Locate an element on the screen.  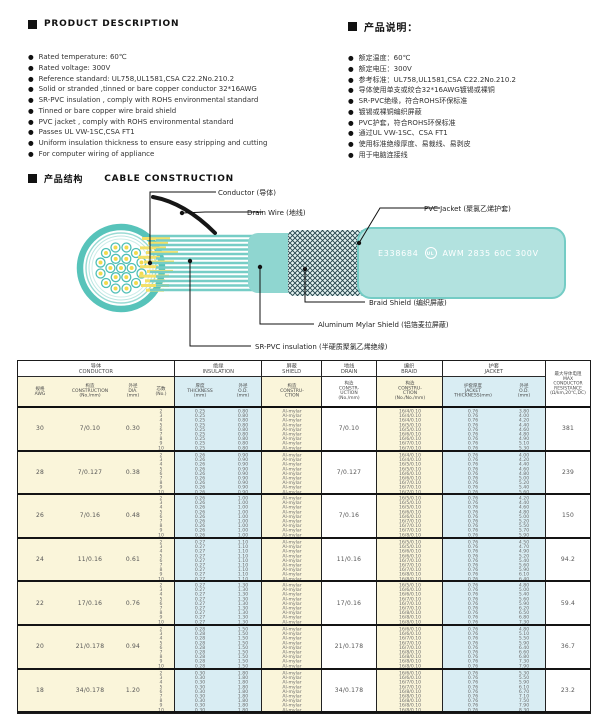
cell-awg: 18 is located at coordinates (40, 690).